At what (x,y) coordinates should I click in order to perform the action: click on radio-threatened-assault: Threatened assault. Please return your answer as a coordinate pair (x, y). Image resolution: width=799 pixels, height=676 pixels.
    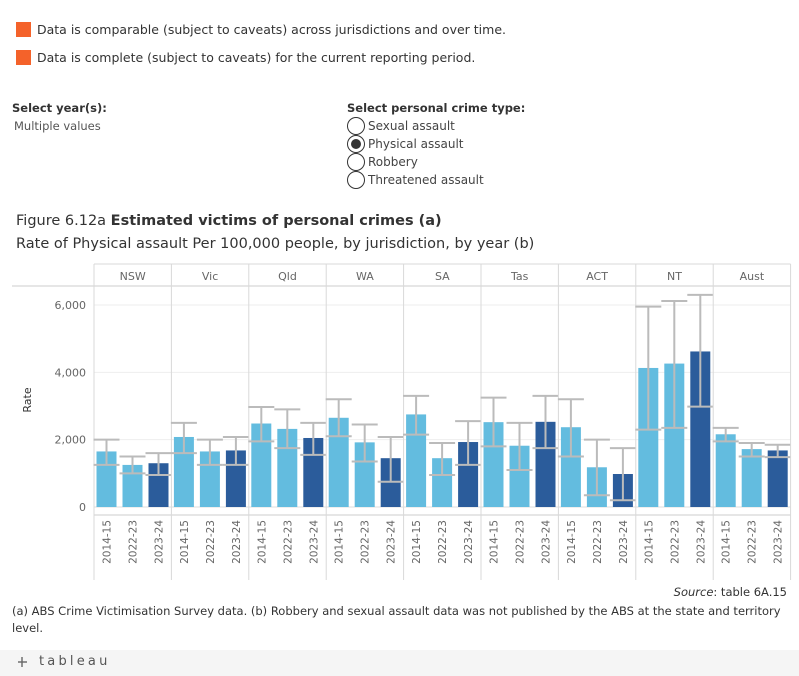
    Looking at the image, I should click on (415, 180).